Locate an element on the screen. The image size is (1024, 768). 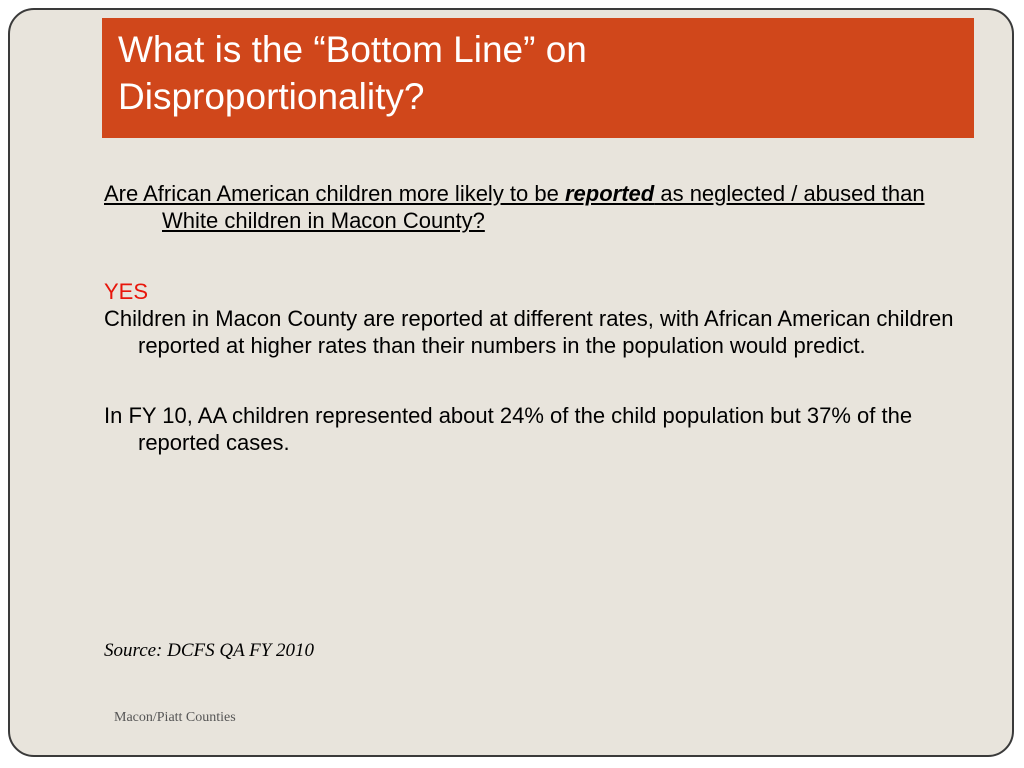
source-citation: Source: DCFS QA FY 2010 is located at coordinates (209, 650).